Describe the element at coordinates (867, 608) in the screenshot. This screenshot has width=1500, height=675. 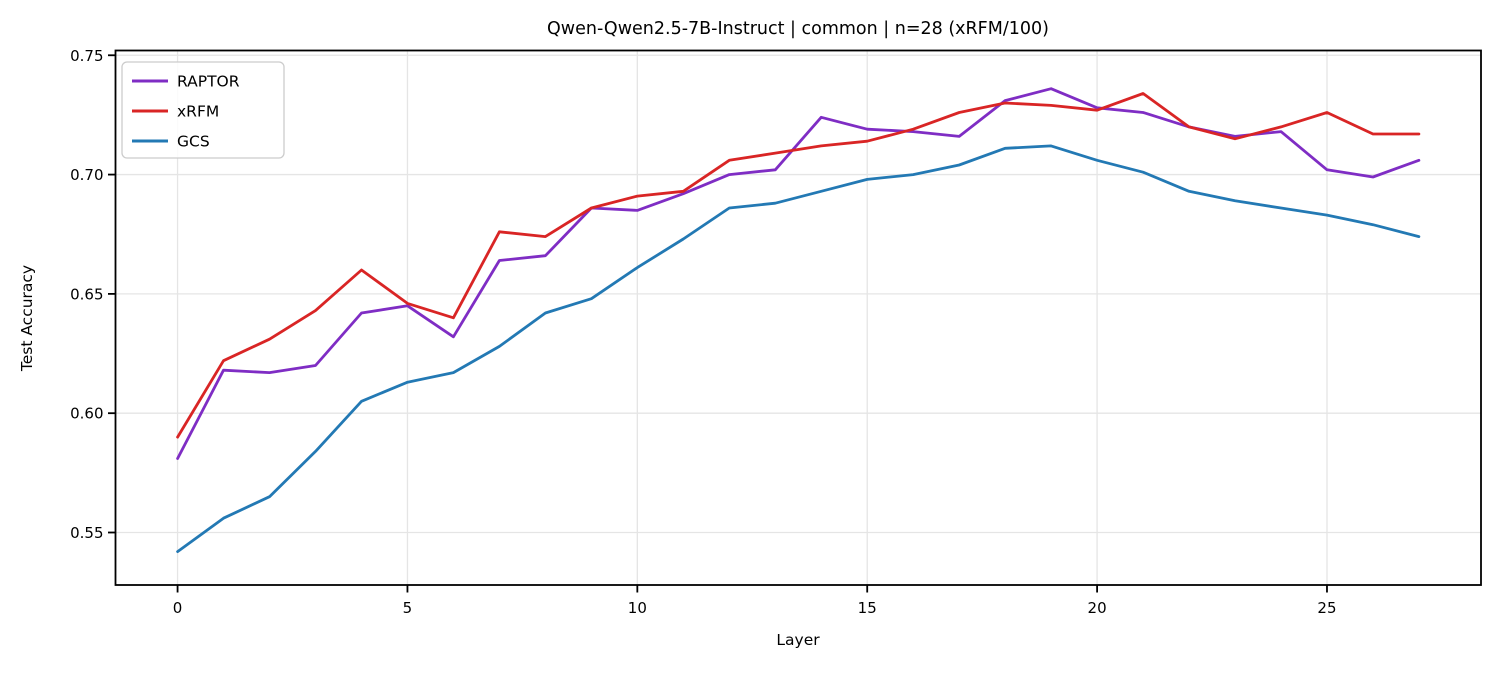
I see `x-tick-label: 15` at that location.